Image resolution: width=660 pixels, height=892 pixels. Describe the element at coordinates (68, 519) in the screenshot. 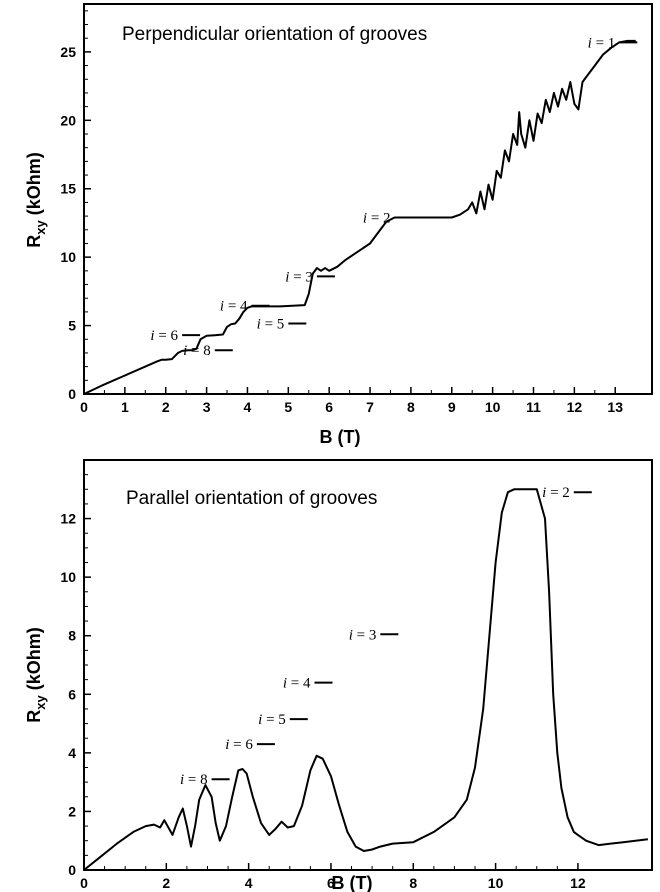

I see `bottom-y-tick-label: 12` at that location.